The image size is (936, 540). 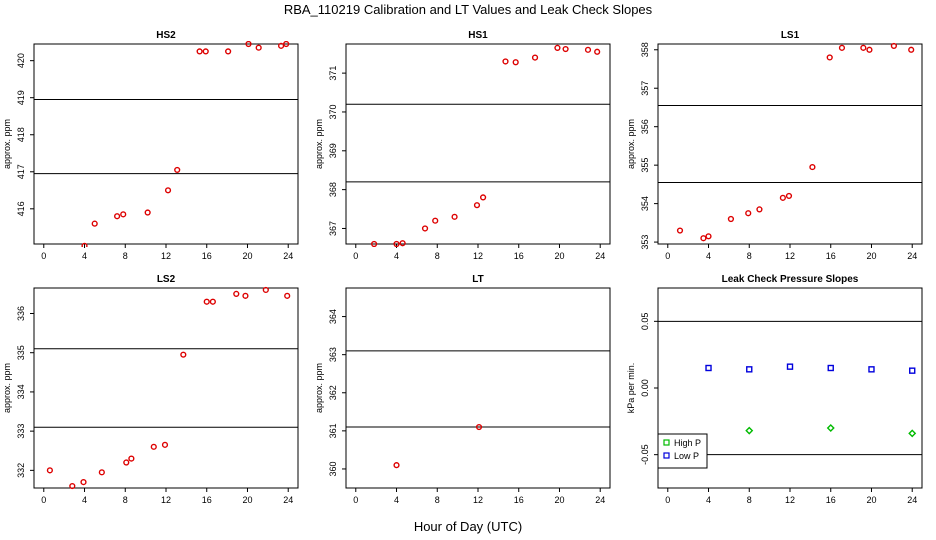 I want to click on panel-title: HS1, so click(x=478, y=35).